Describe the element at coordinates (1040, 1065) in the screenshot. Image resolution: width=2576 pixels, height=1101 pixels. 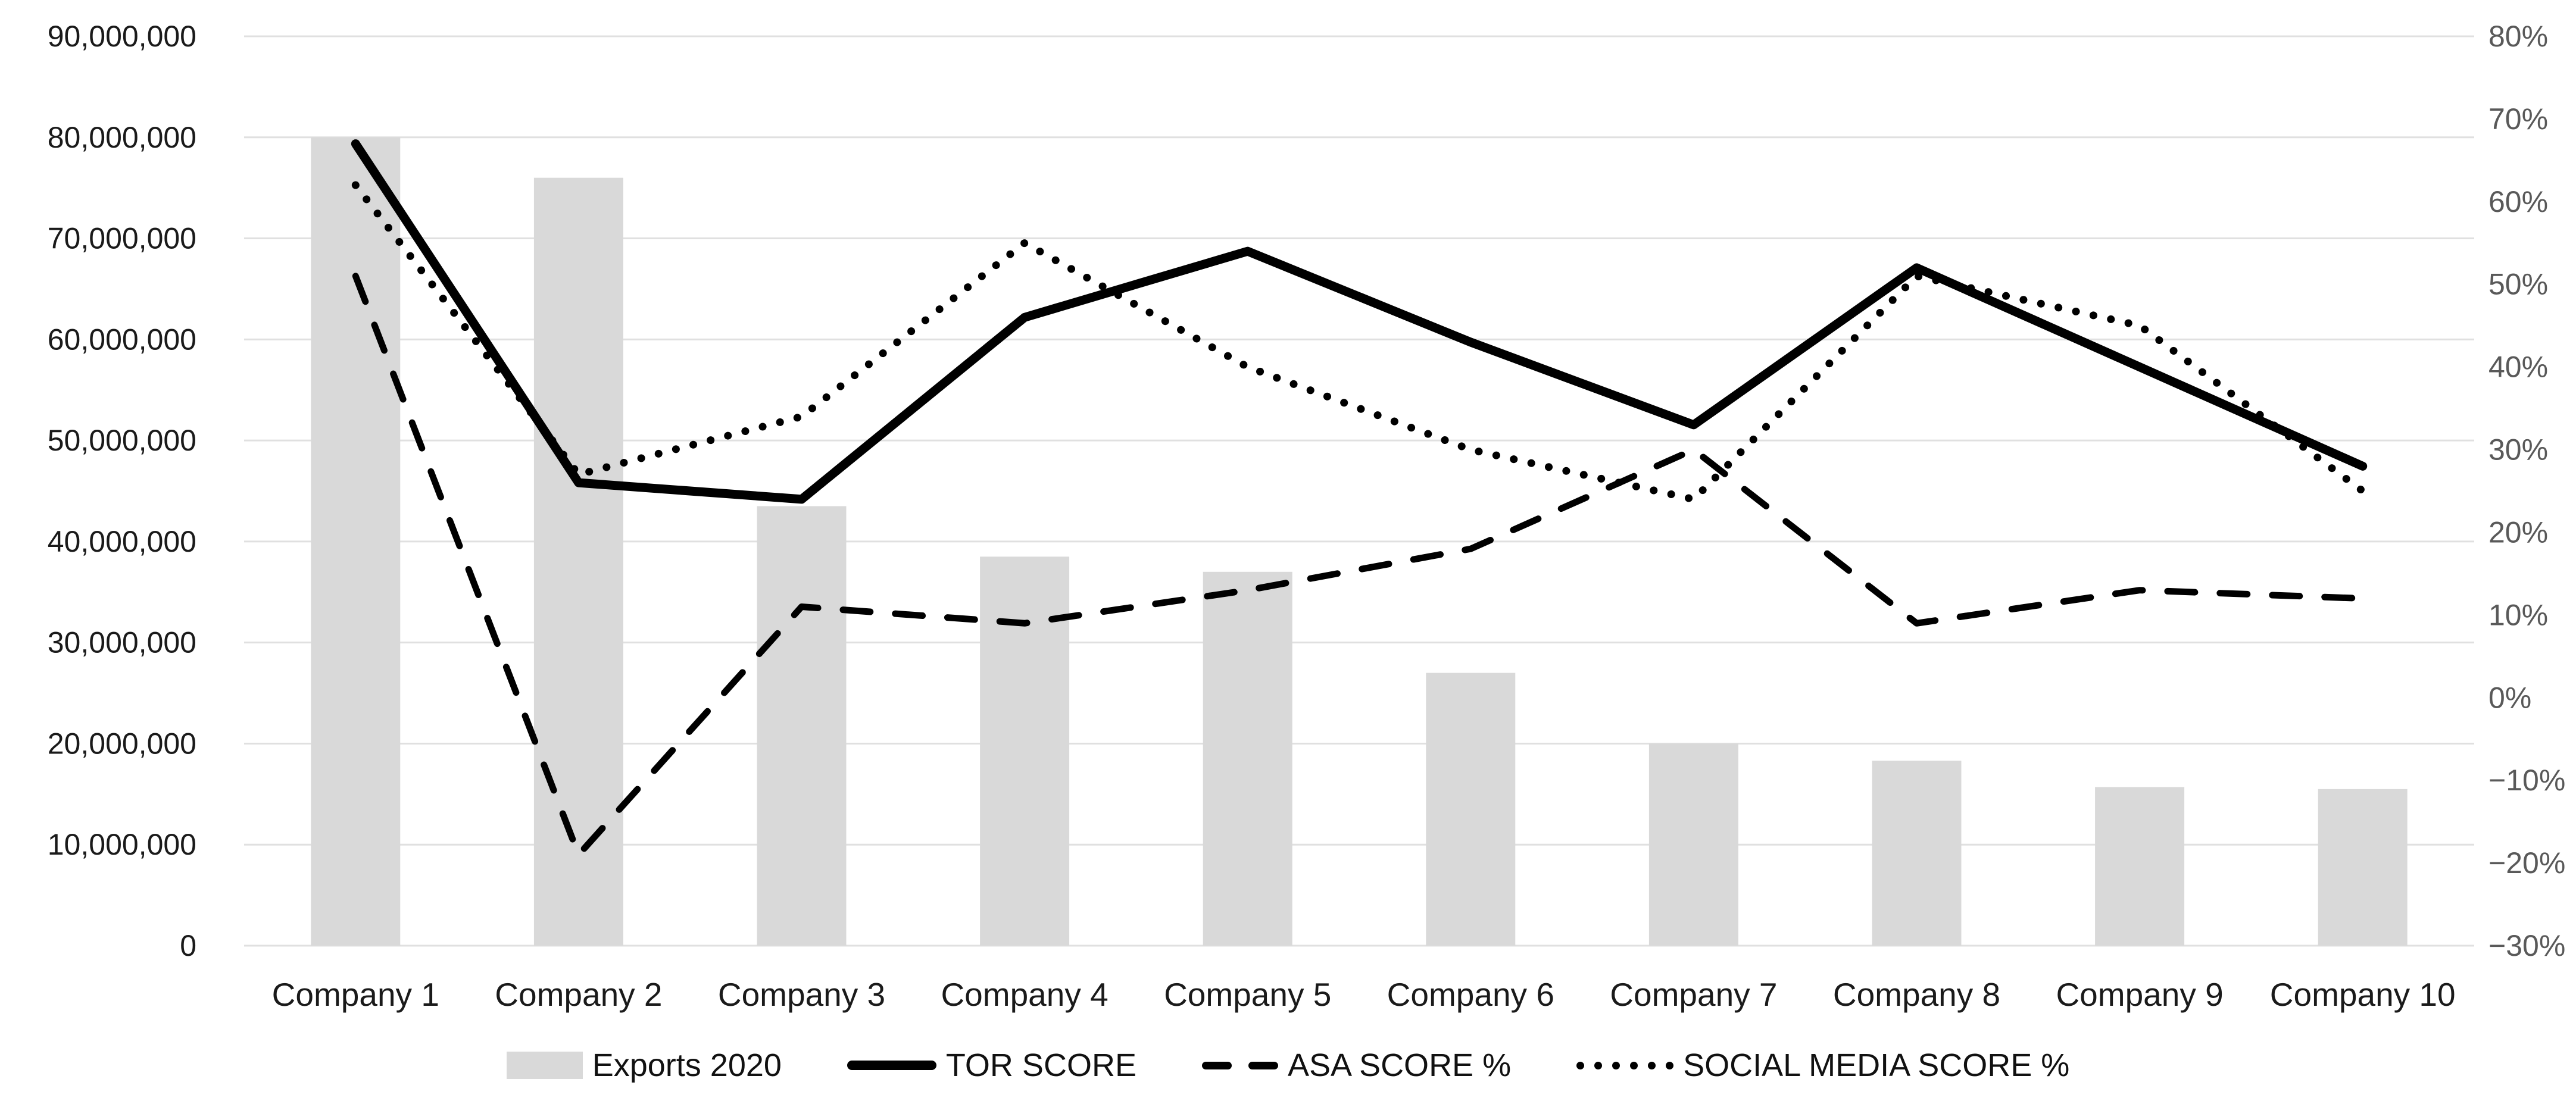
I see `legend-label-tor-score: TOR SCORE` at that location.